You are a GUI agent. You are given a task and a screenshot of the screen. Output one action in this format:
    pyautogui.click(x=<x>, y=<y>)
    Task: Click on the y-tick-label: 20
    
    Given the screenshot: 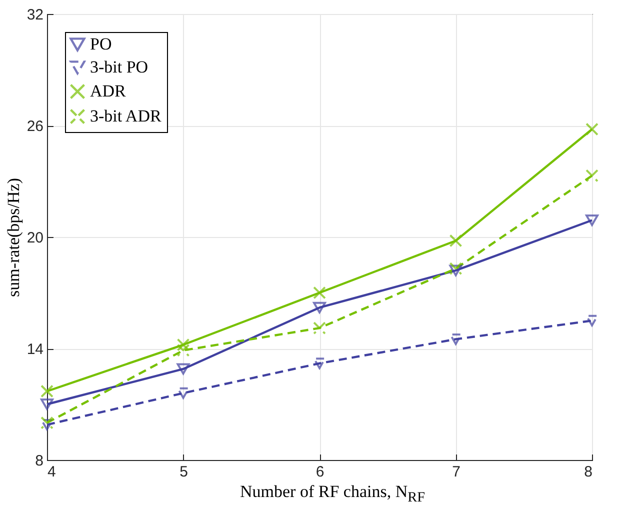 What is the action you would take?
    pyautogui.click(x=35, y=238)
    